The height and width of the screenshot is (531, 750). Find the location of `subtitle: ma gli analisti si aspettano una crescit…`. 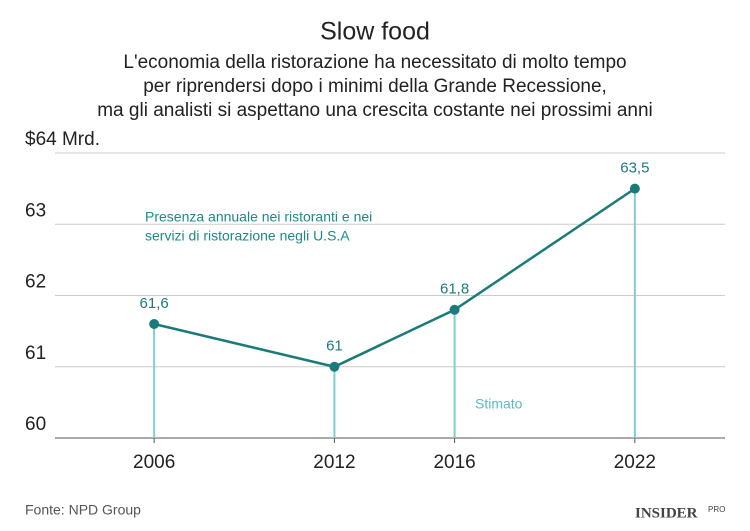

subtitle: ma gli analisti si aspettano una crescit… is located at coordinates (375, 110).